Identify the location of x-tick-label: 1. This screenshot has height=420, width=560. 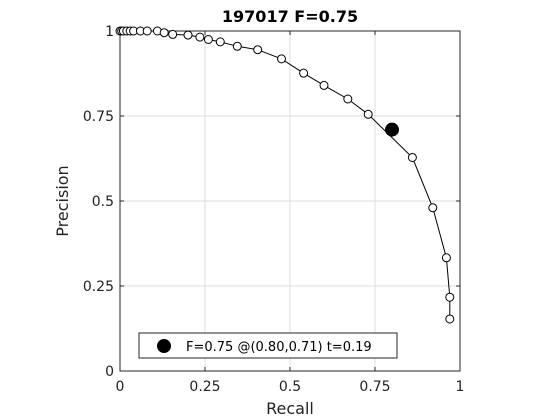
(460, 387).